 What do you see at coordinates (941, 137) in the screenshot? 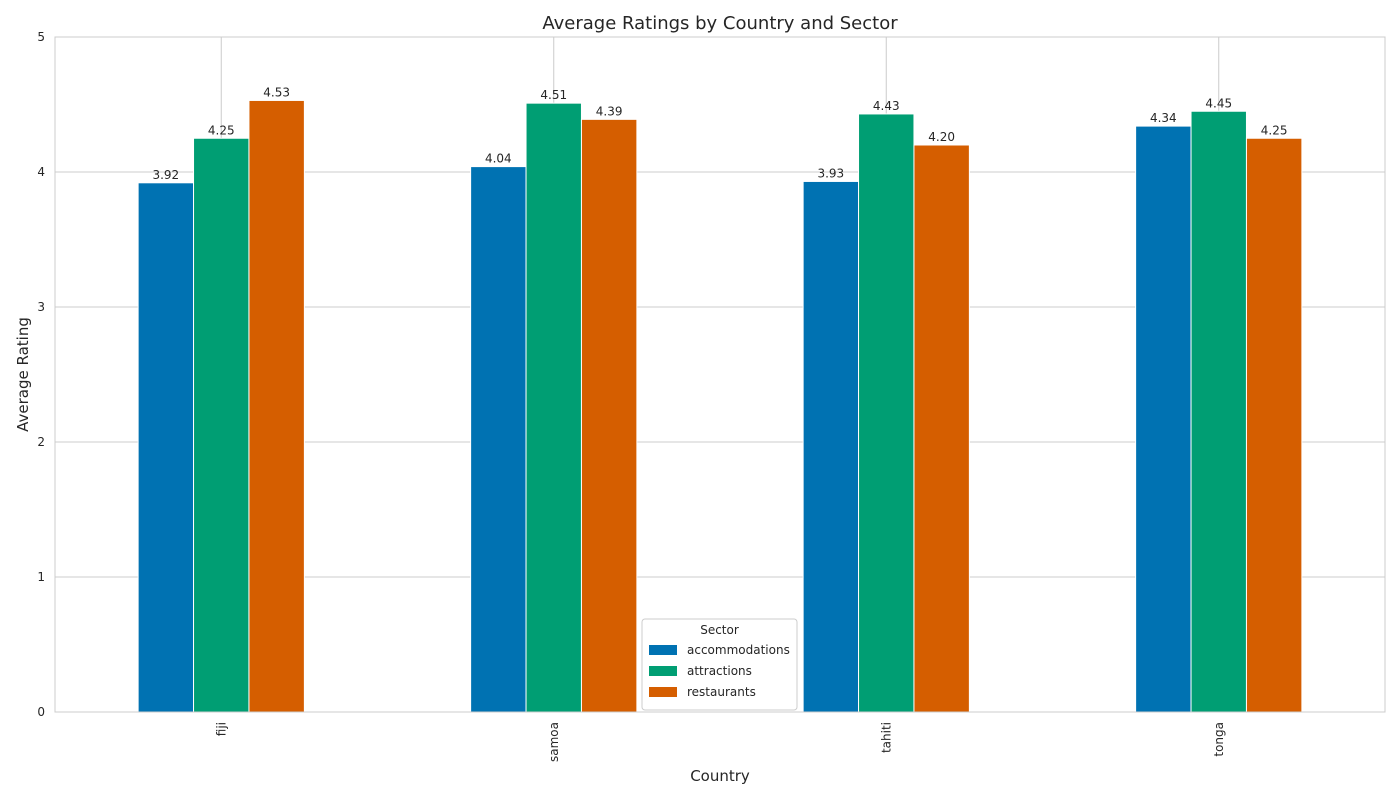
I see `value-label: 4.20` at bounding box center [941, 137].